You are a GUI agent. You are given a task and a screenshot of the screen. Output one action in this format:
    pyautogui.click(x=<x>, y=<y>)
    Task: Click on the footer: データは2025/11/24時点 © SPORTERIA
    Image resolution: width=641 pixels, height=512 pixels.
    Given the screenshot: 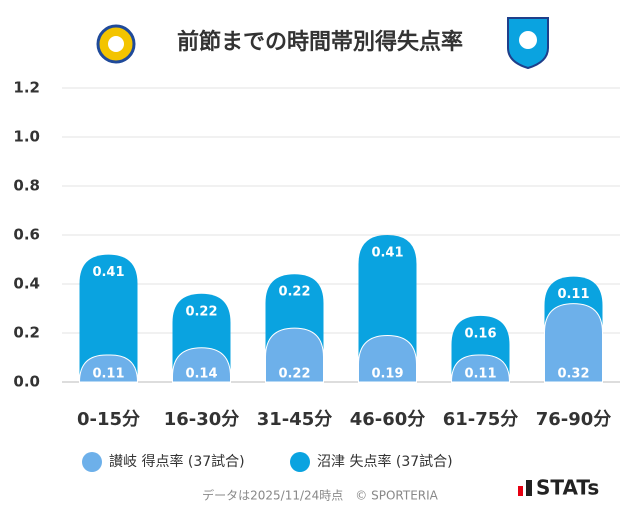 What is the action you would take?
    pyautogui.click(x=320, y=495)
    